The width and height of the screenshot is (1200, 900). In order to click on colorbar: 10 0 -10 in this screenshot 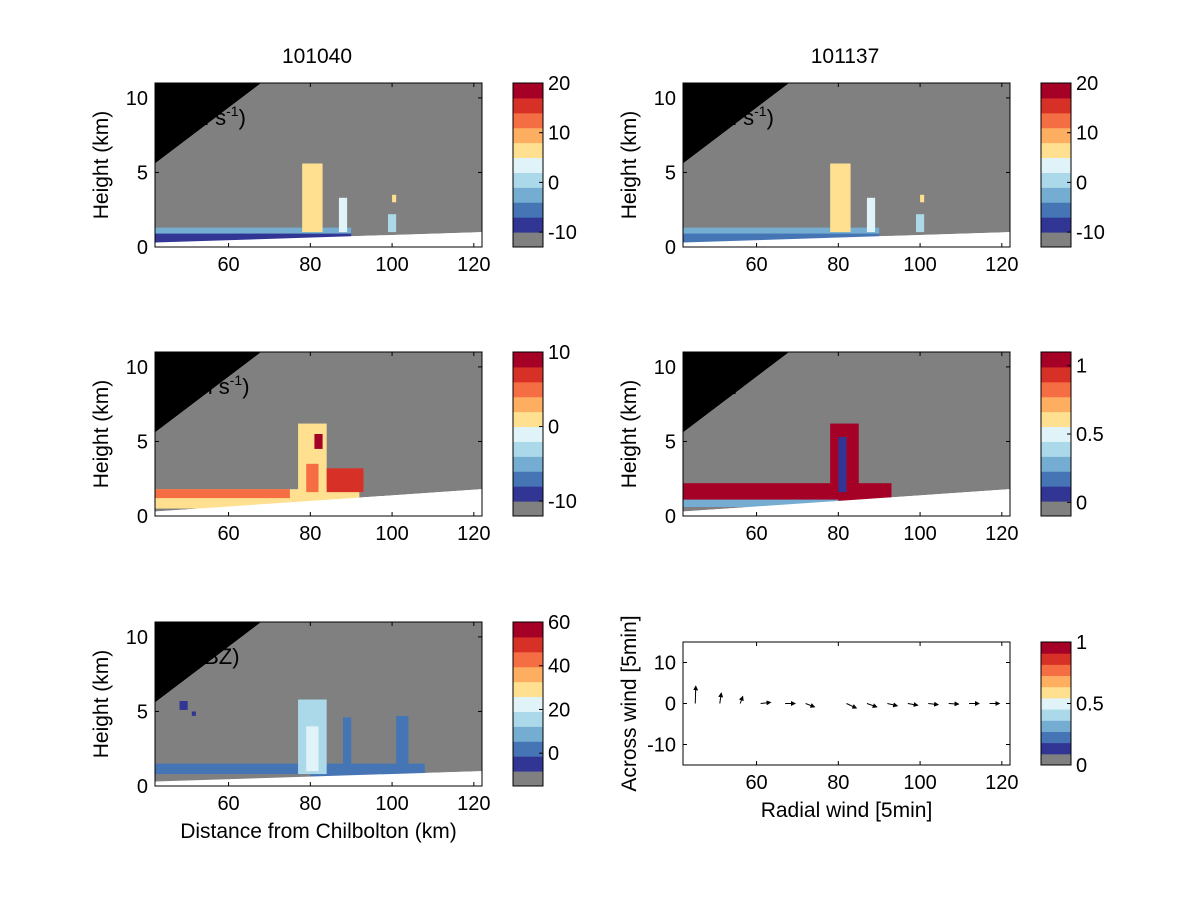, I will do `click(544, 429)`.